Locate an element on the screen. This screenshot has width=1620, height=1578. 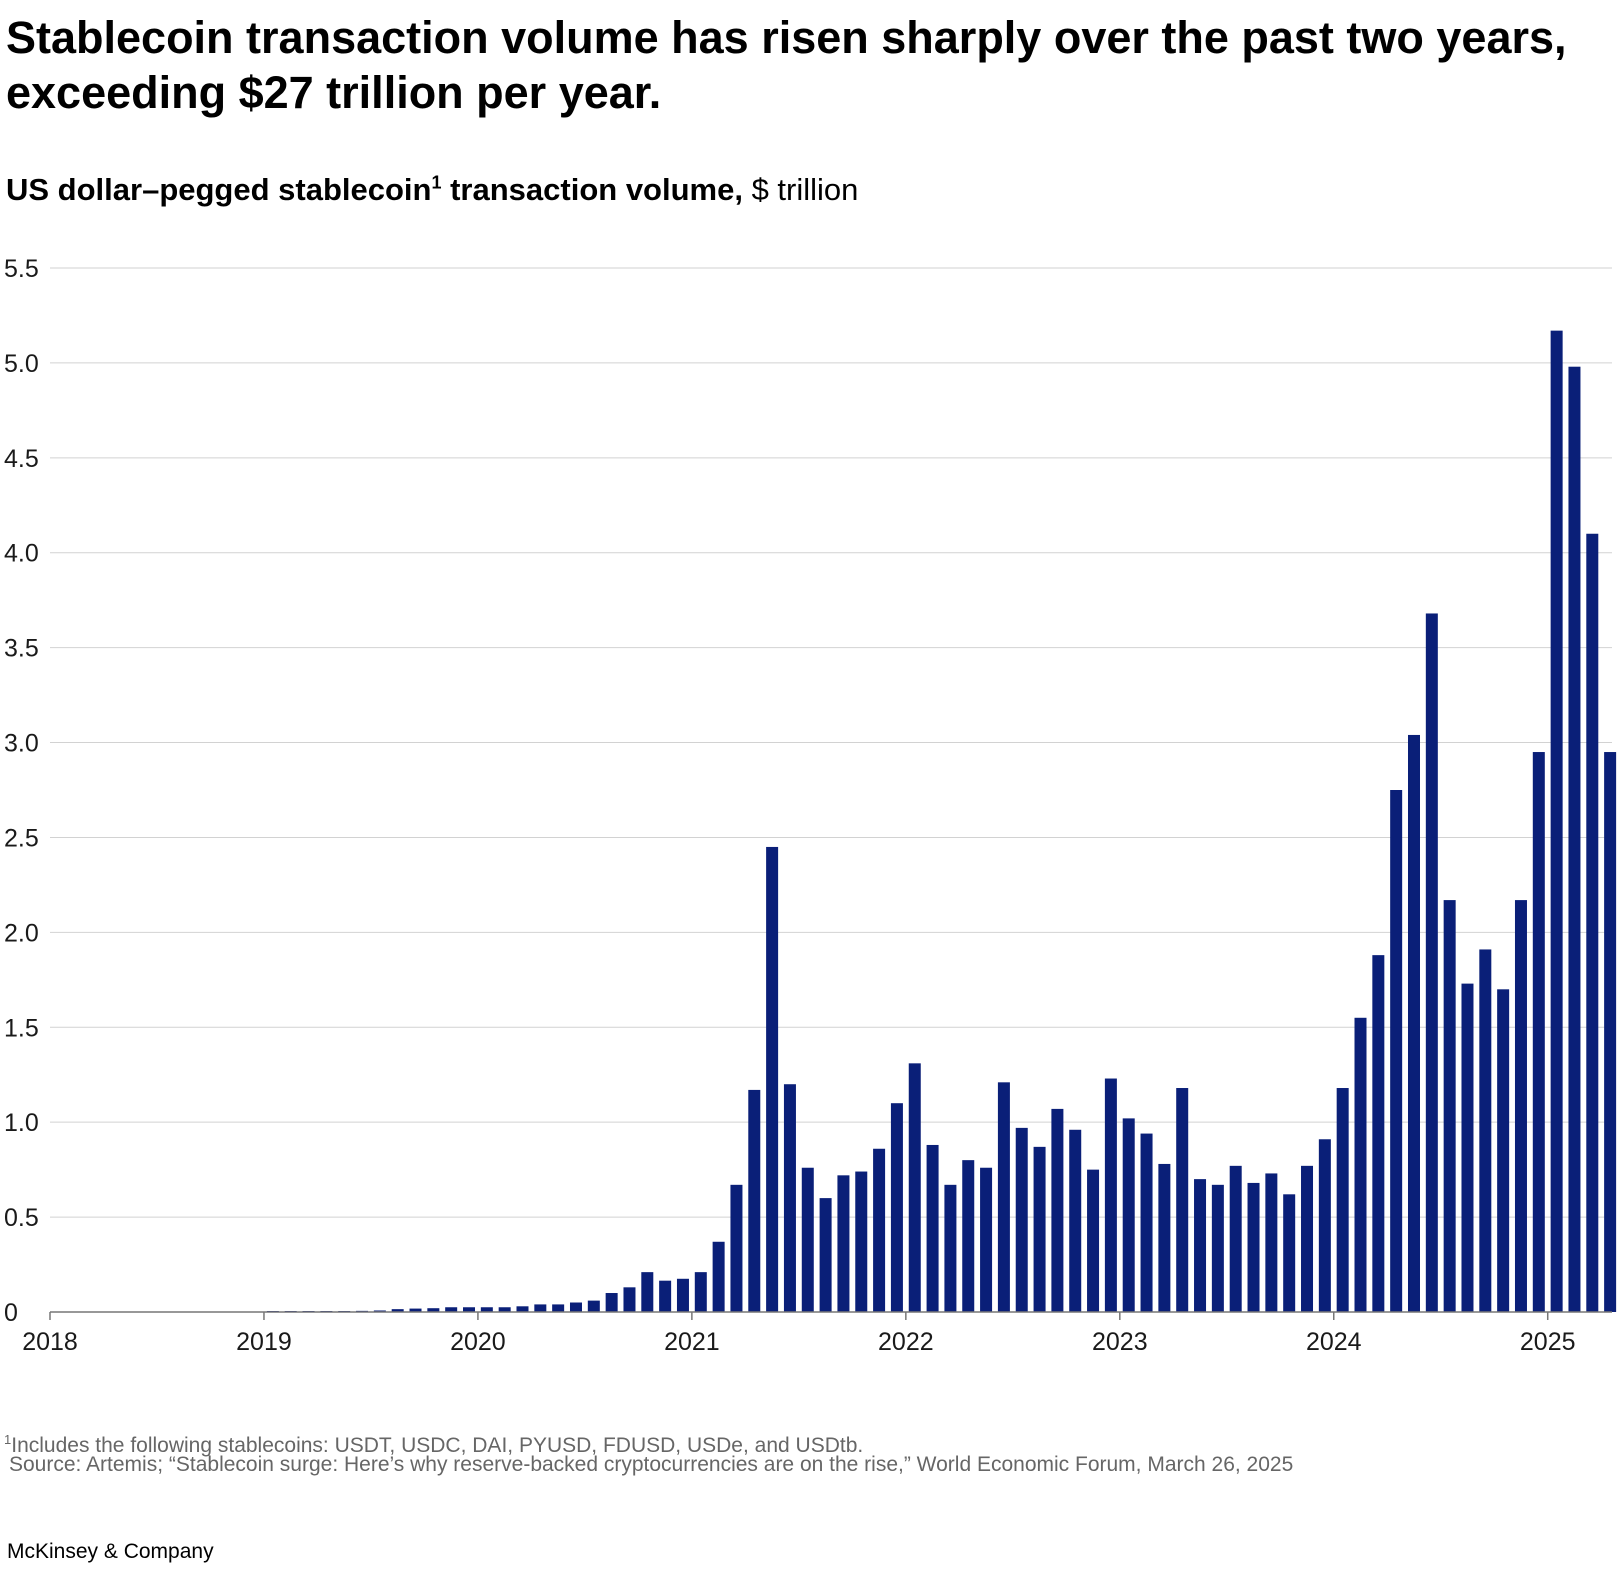
x-tick-label: 2022 is located at coordinates (906, 1339).